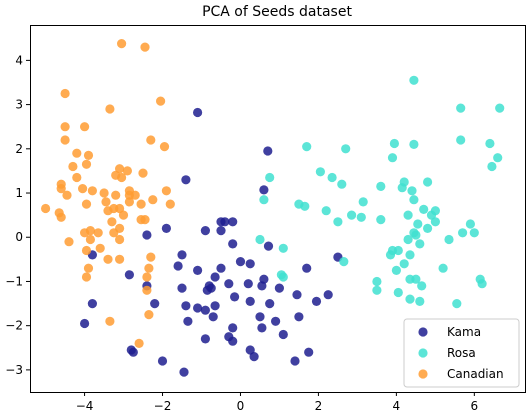 The width and height of the screenshot is (532, 420). I want to click on legend-marker-rosa, so click(423, 353).